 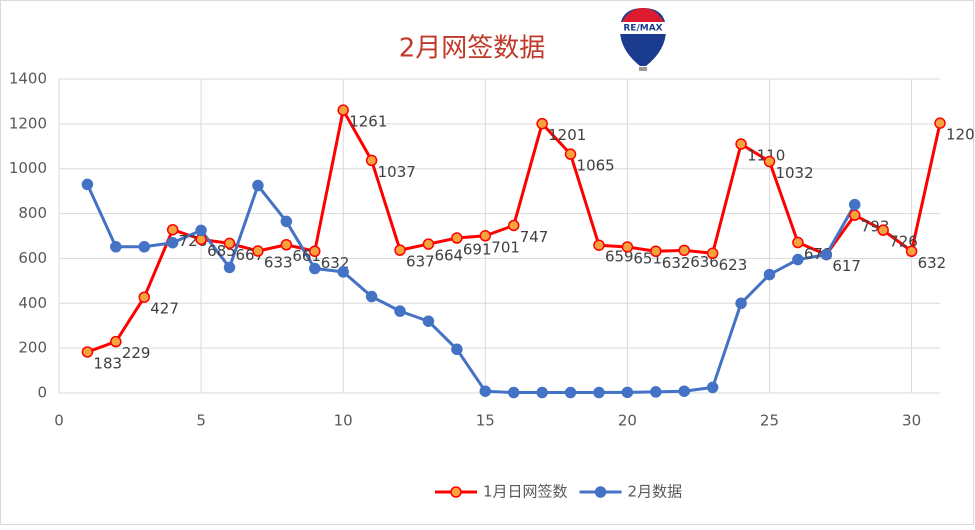 I want to click on y-tick-label: 1000, so click(x=28, y=168).